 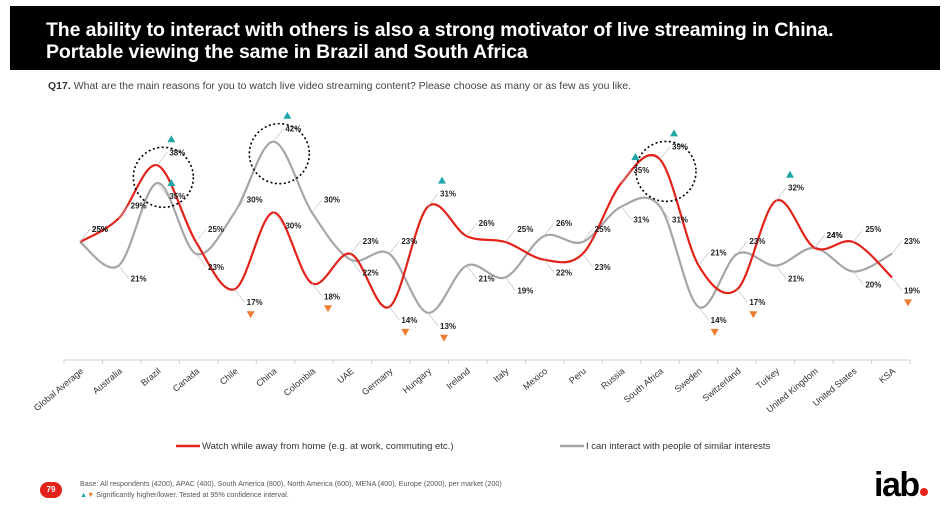 I want to click on logo-text: iab, so click(x=897, y=485).